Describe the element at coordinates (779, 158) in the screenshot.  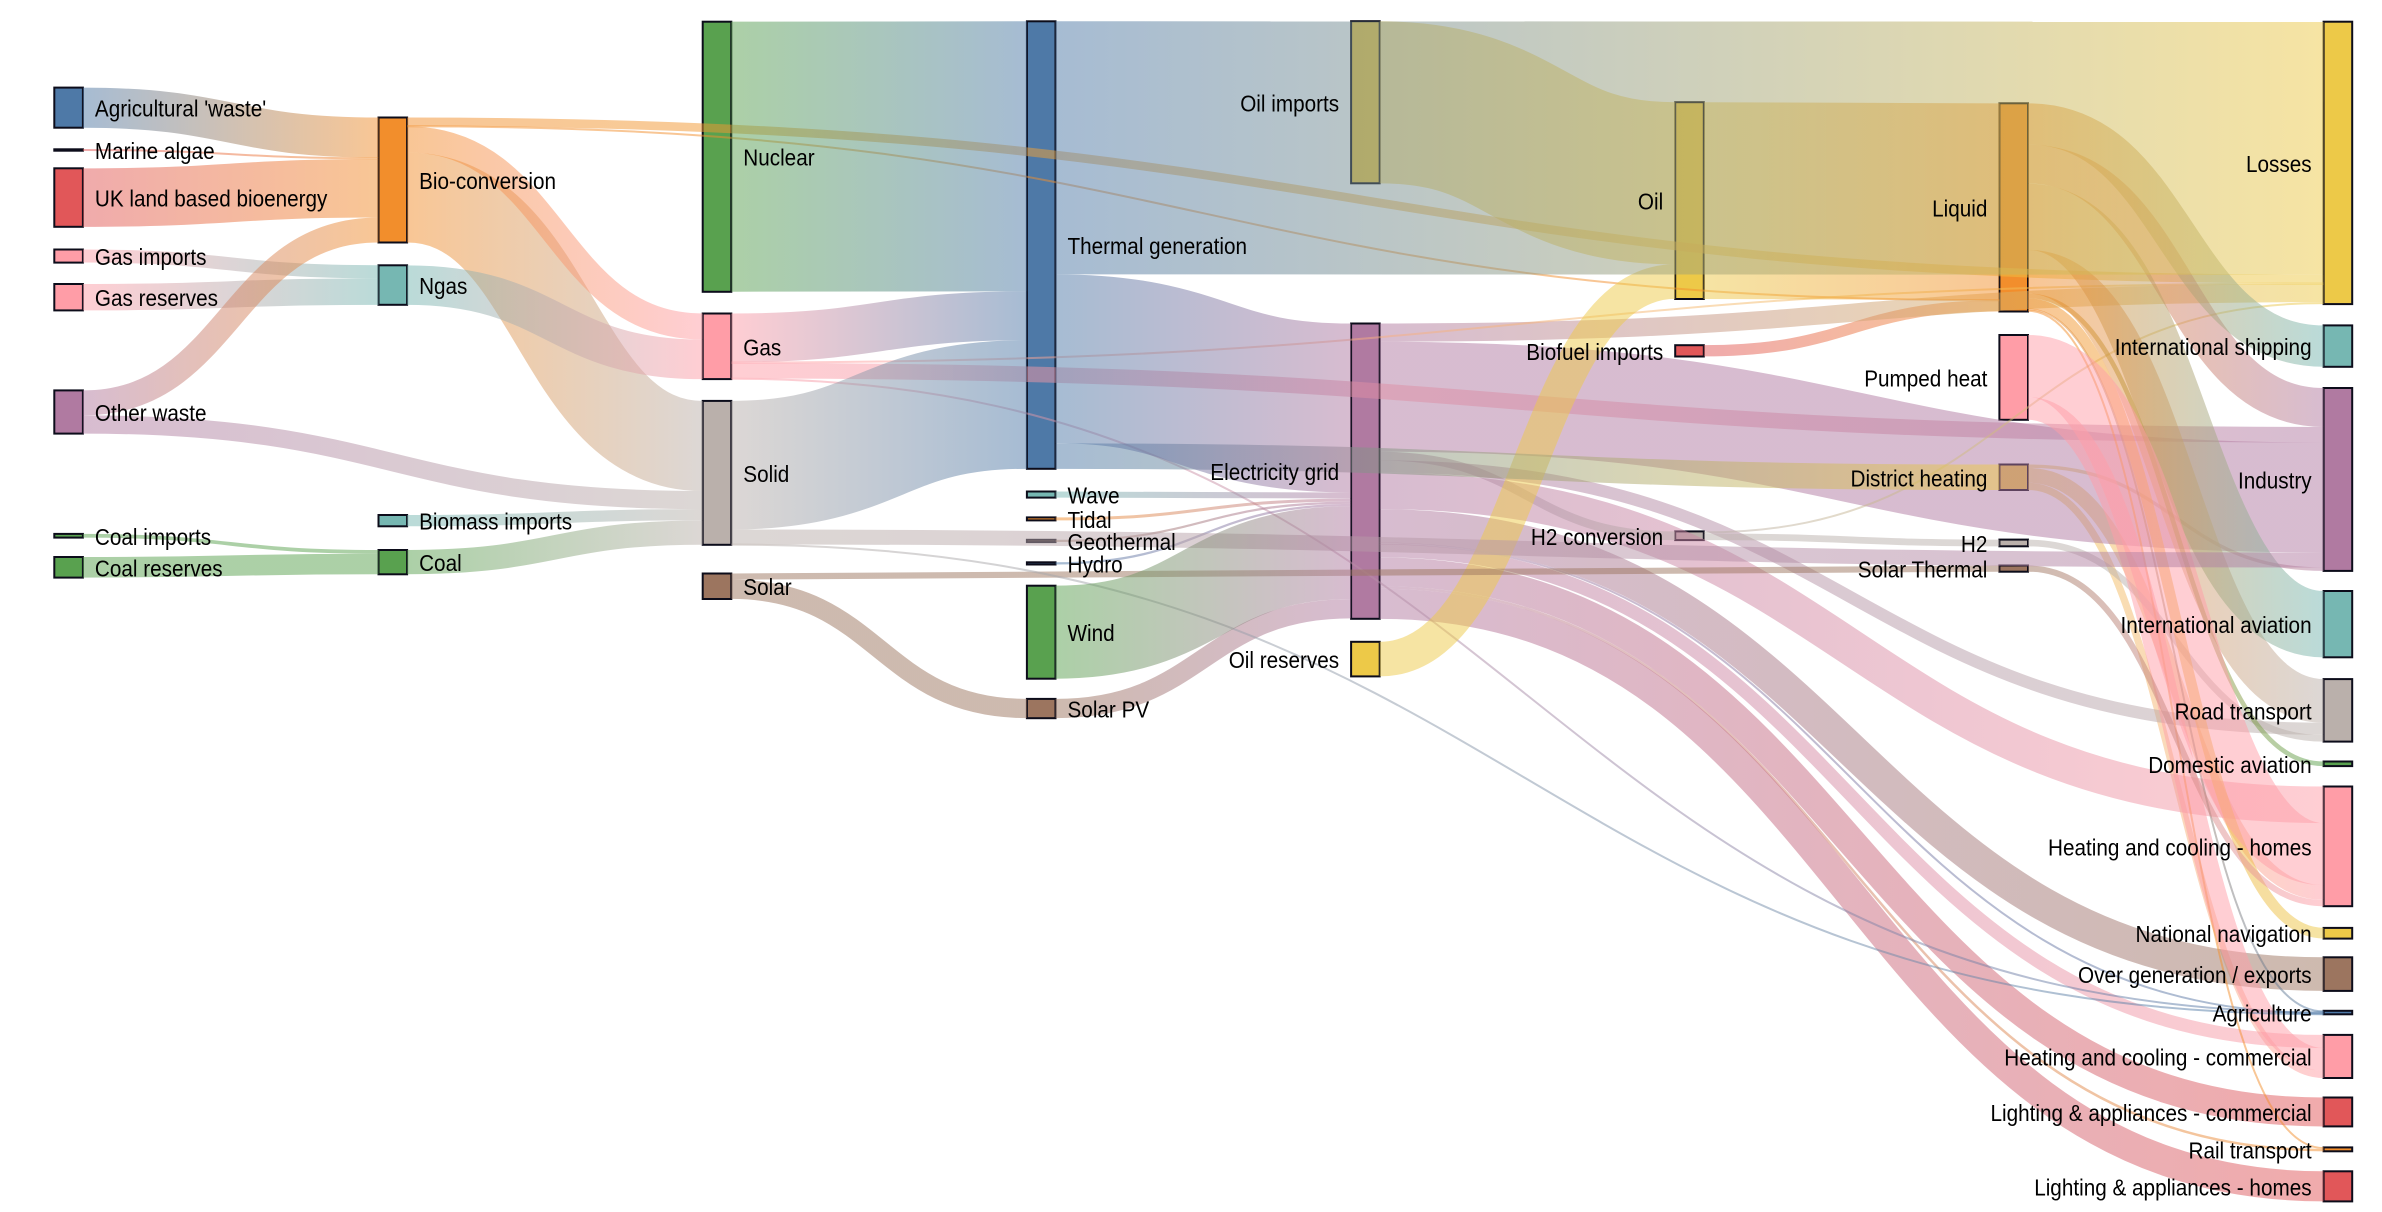
I see `svg-text: Nuclear` at that location.